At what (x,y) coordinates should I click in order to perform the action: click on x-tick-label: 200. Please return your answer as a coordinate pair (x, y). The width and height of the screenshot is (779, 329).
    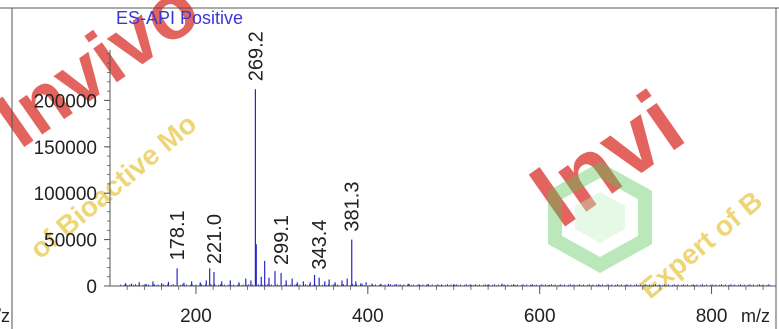
    Looking at the image, I should click on (196, 316).